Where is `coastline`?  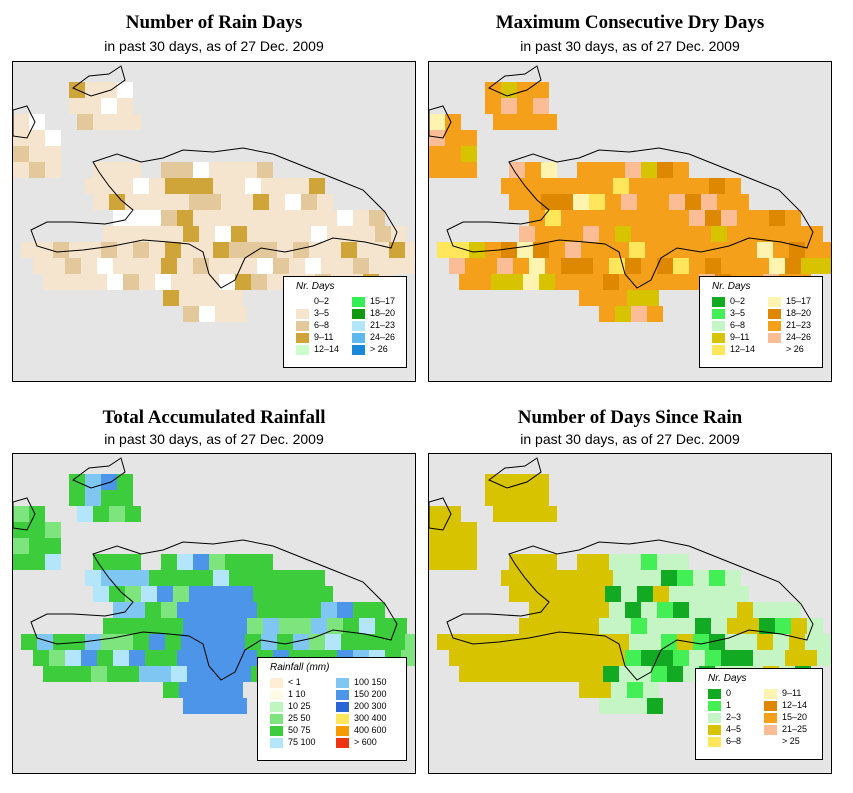
coastline is located at coordinates (214, 218).